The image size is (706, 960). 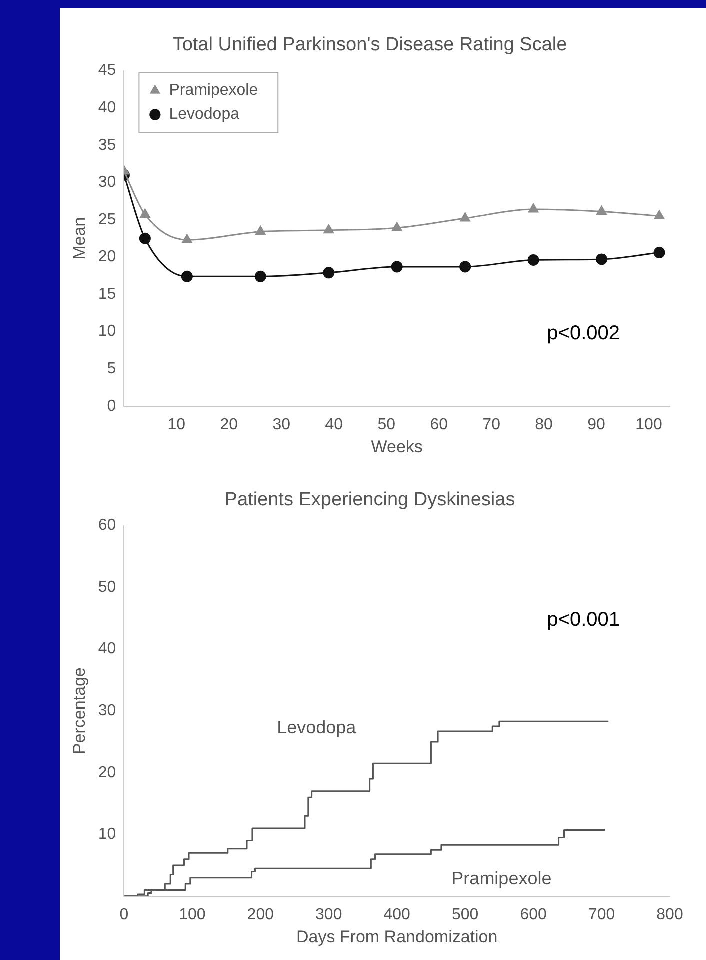 What do you see at coordinates (397, 936) in the screenshot?
I see `x-axis-title: Days From Randomization` at bounding box center [397, 936].